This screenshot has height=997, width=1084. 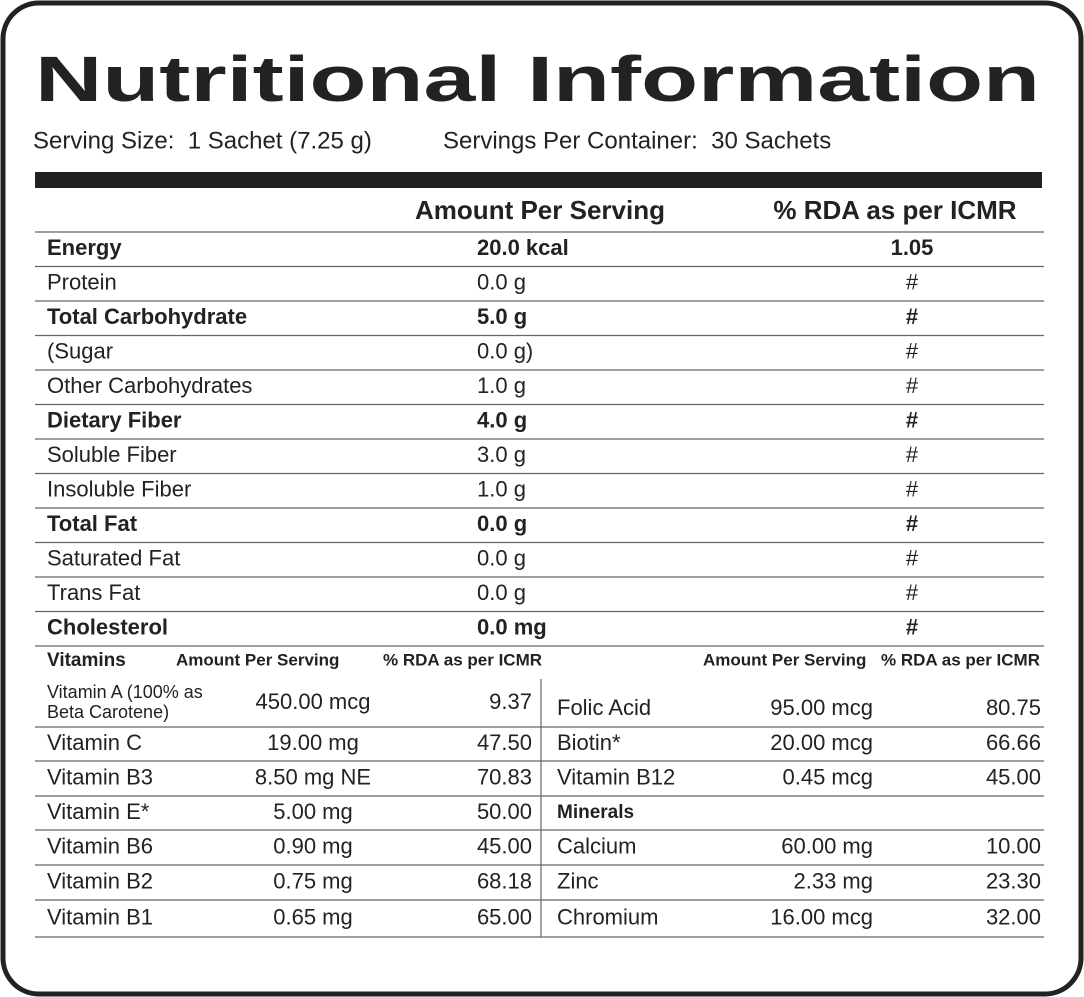 I want to click on nutrient-amount: 95.00 mcg, so click(x=821, y=707).